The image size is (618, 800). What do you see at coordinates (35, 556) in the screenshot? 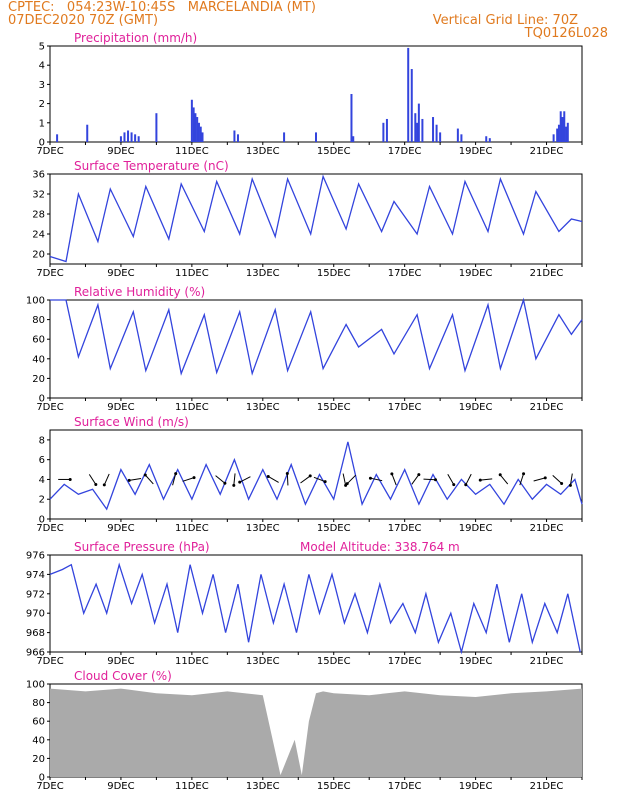
I see `y-tick-label: 976` at bounding box center [35, 556].